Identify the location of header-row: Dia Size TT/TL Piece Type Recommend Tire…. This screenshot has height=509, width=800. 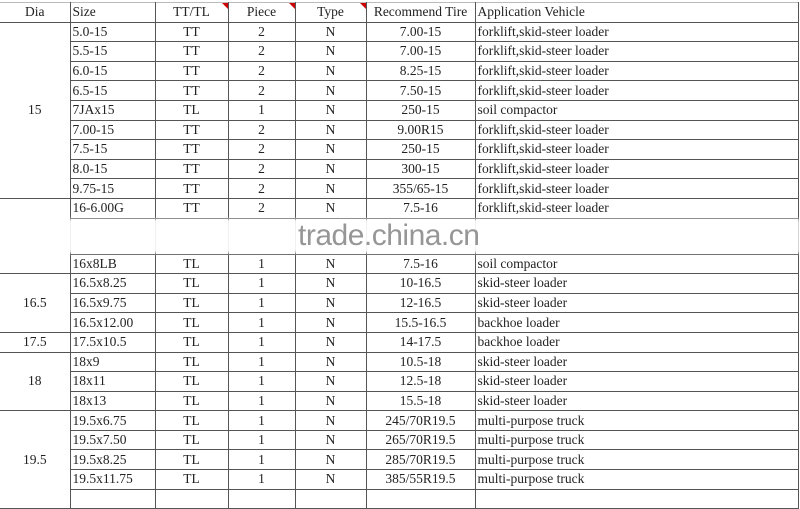
(399, 12).